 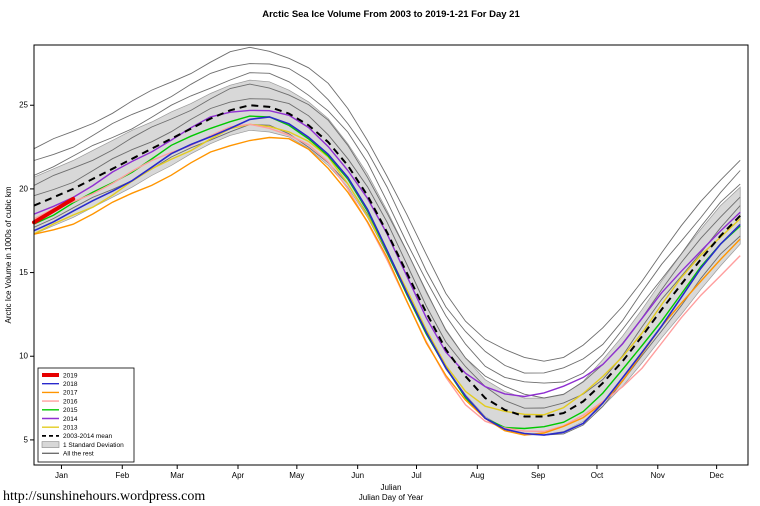 I want to click on x-tick-label: Jun, so click(x=357, y=475).